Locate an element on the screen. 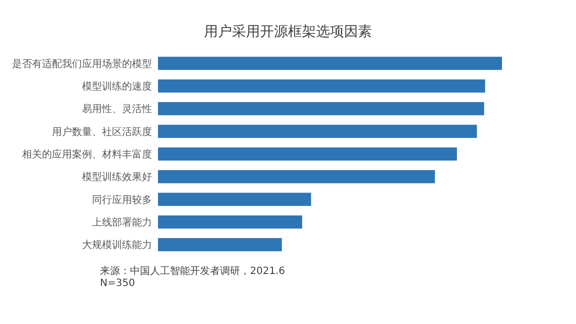 This screenshot has width=576, height=324. category-label: 易用性、灵活性 is located at coordinates (117, 110).